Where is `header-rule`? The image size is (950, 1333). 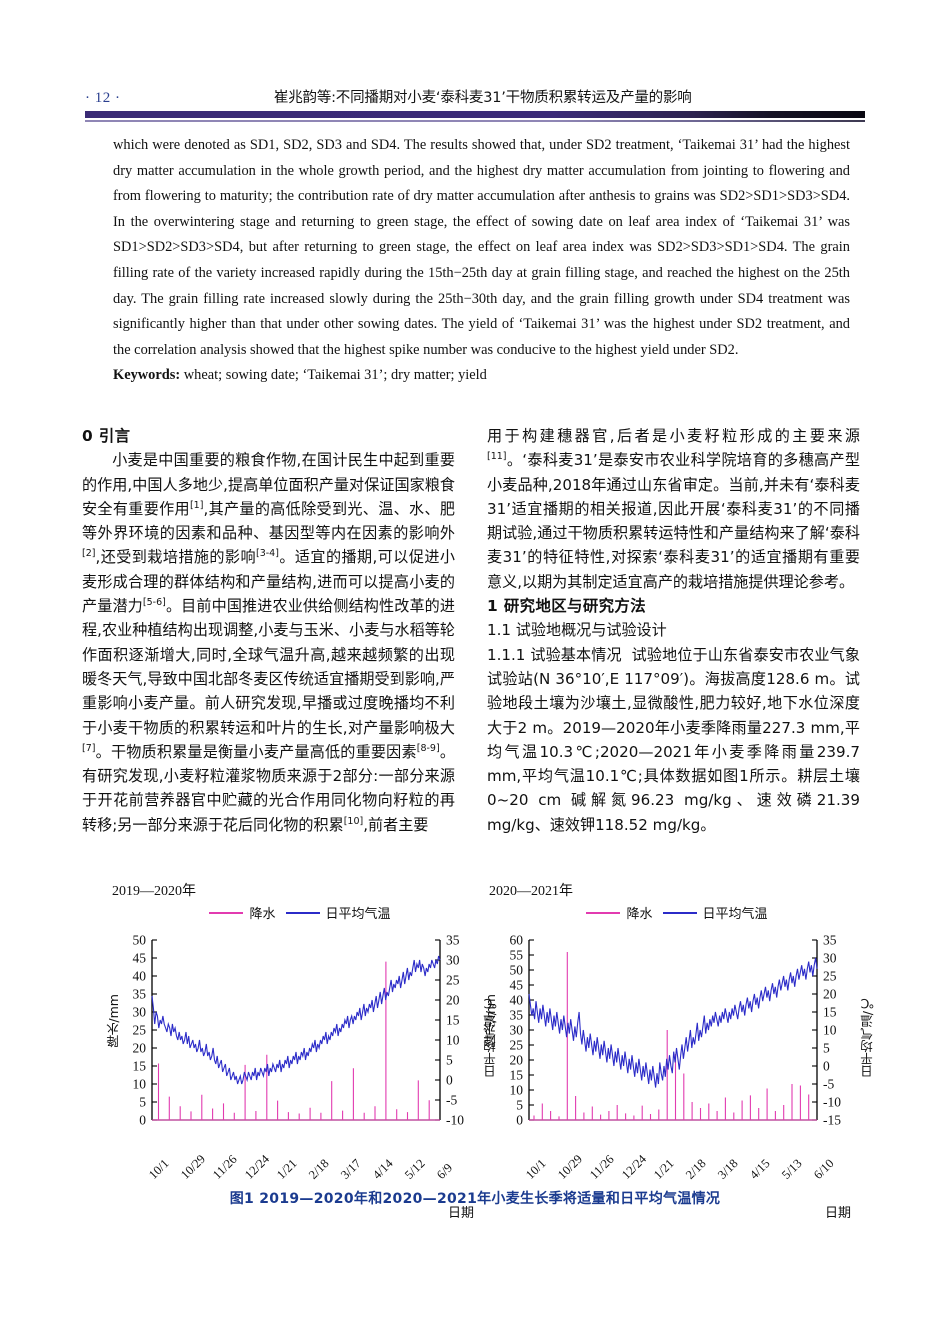 header-rule is located at coordinates (475, 116).